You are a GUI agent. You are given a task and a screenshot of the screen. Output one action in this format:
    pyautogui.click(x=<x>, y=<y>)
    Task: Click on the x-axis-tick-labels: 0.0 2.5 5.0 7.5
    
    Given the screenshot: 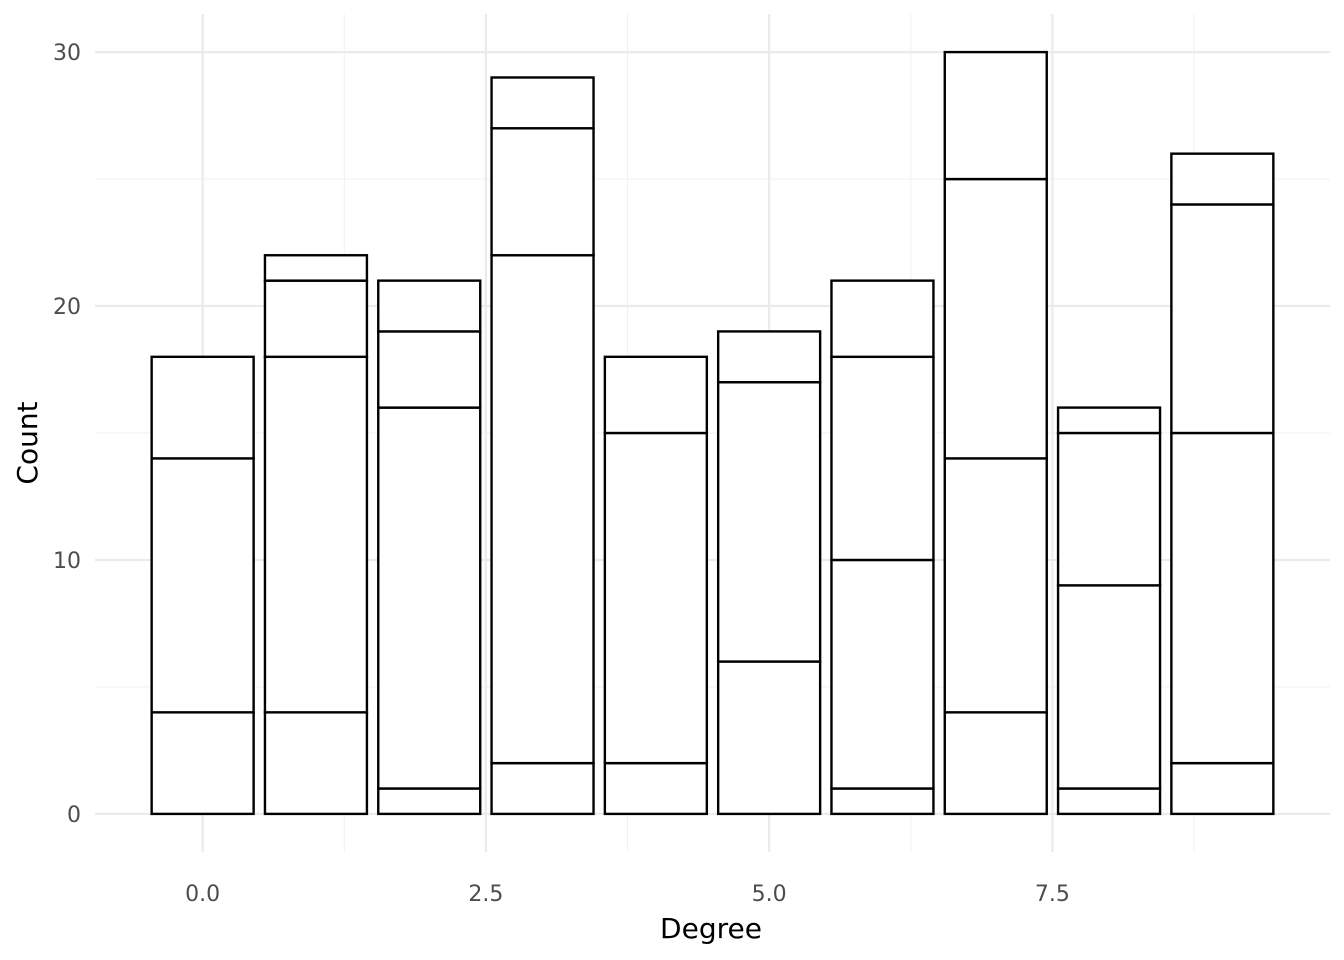 What is the action you would take?
    pyautogui.click(x=627, y=894)
    